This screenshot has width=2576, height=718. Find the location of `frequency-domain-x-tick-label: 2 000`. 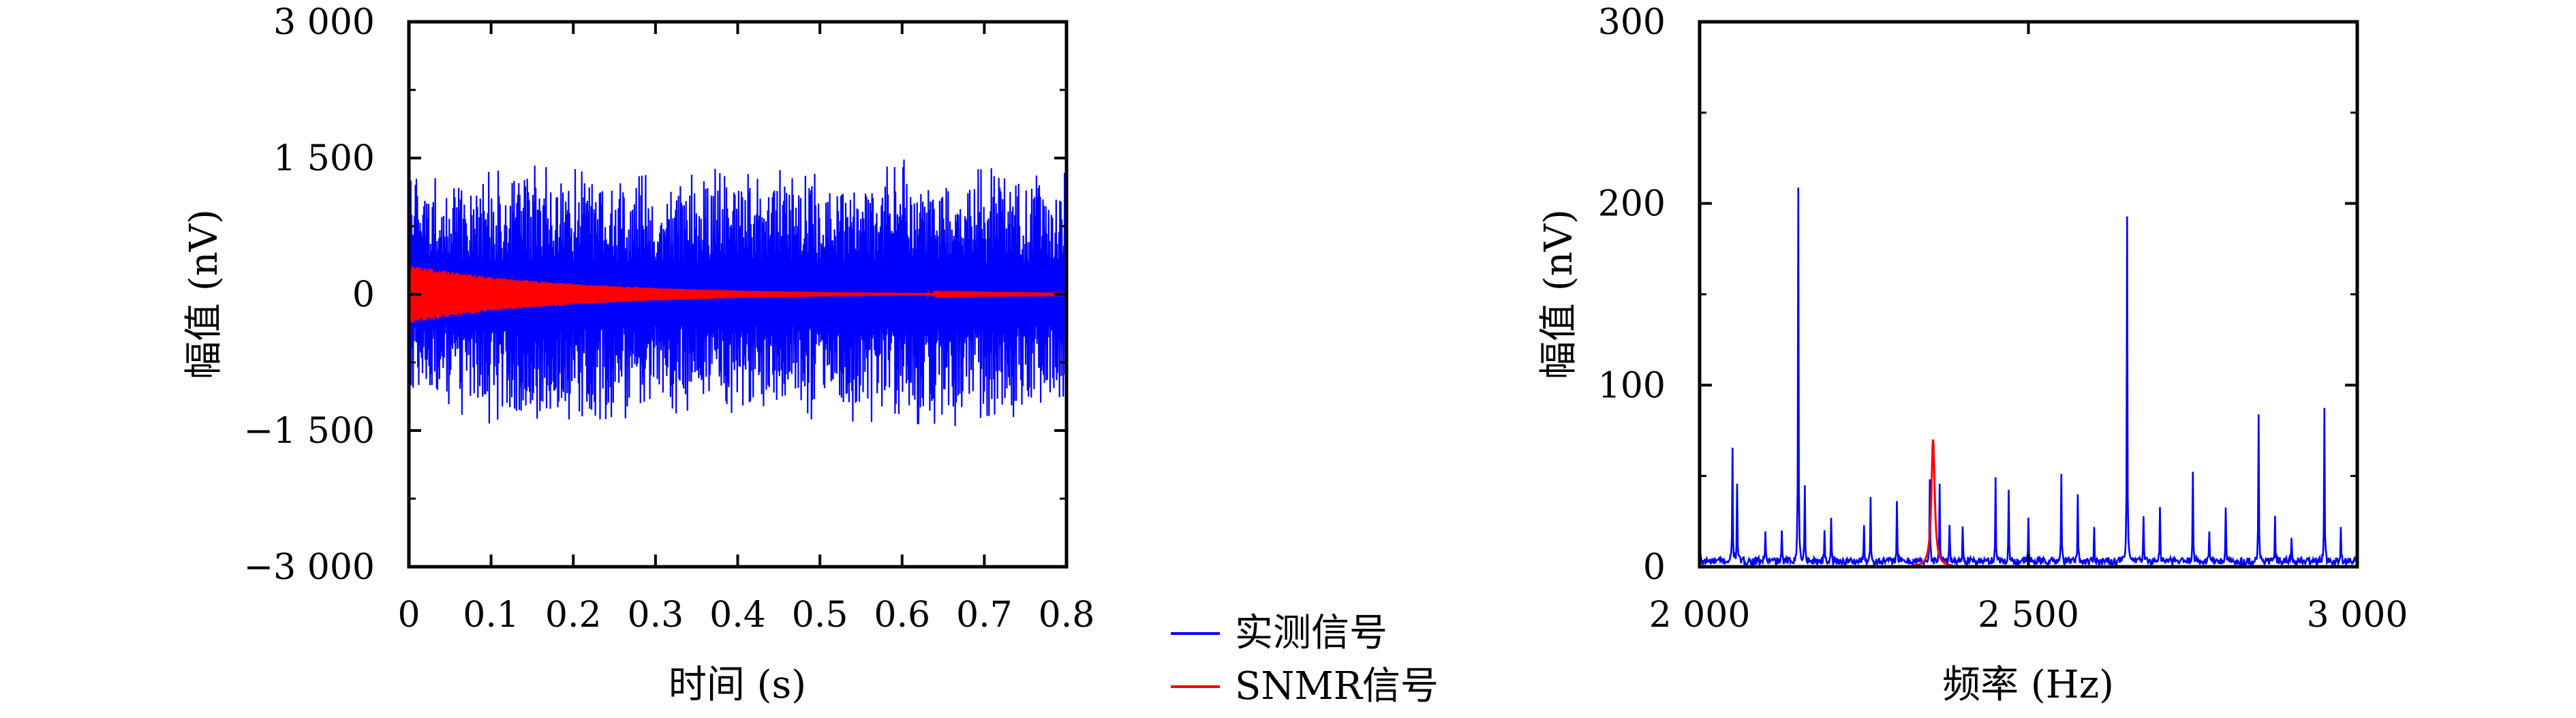

frequency-domain-x-tick-label: 2 000 is located at coordinates (1700, 616).